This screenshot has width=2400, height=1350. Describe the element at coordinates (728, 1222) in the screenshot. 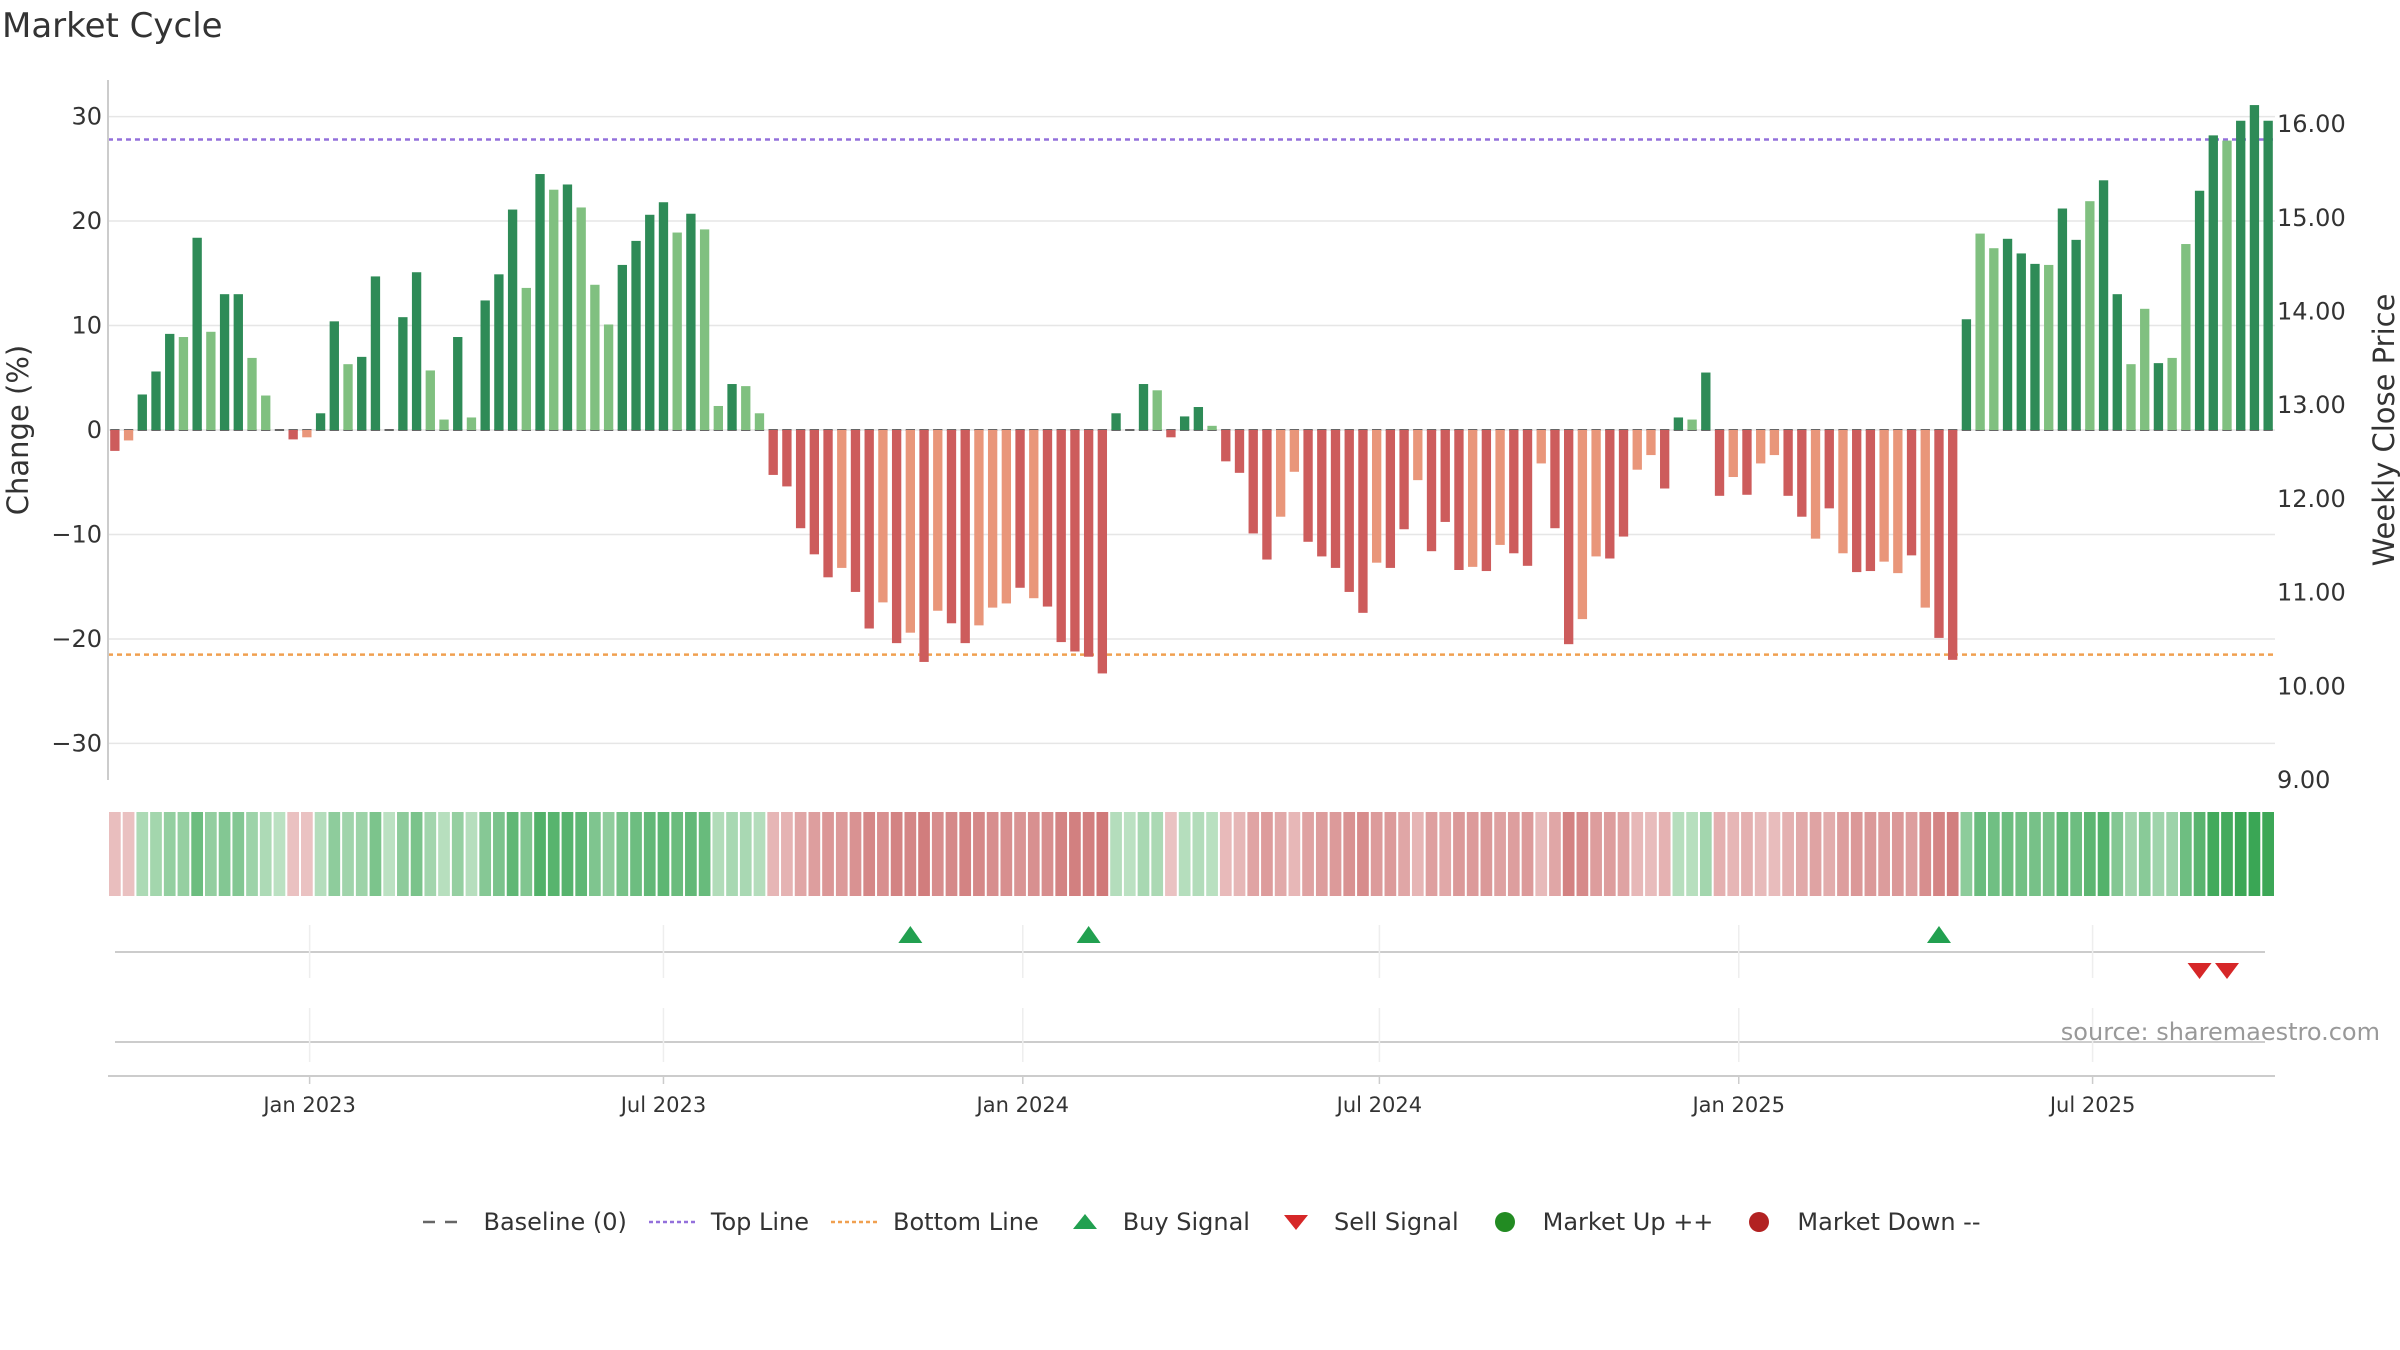

I see `legend-item-top-line: Top Line` at that location.